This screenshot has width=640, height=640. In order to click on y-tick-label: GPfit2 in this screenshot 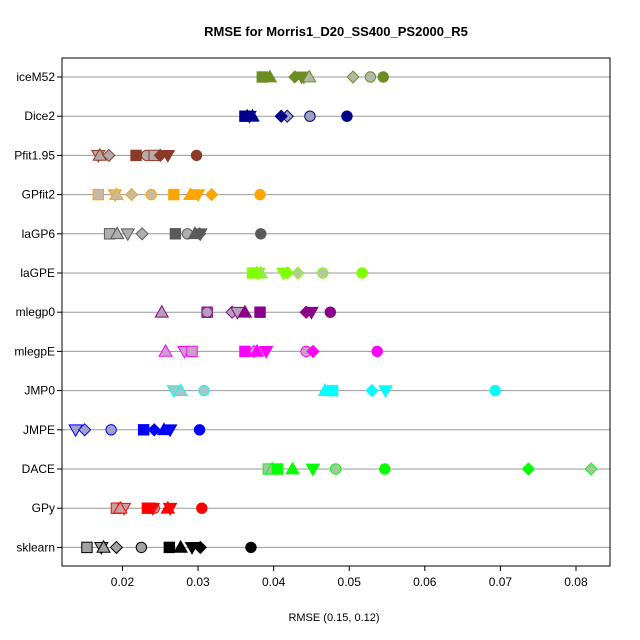, I will do `click(39, 195)`.